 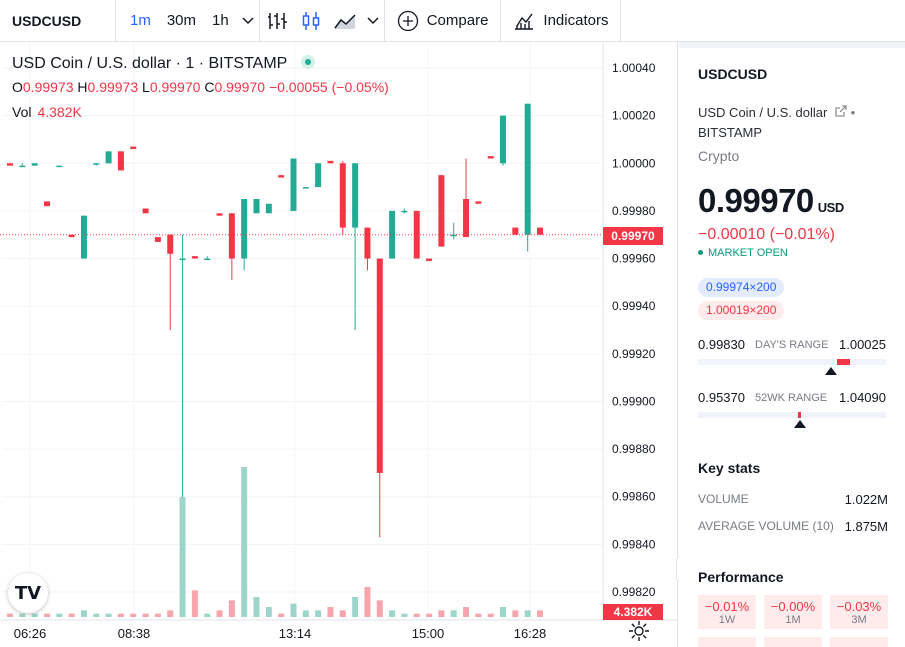 I want to click on volume-legend: Vol 4.382K, so click(x=47, y=112).